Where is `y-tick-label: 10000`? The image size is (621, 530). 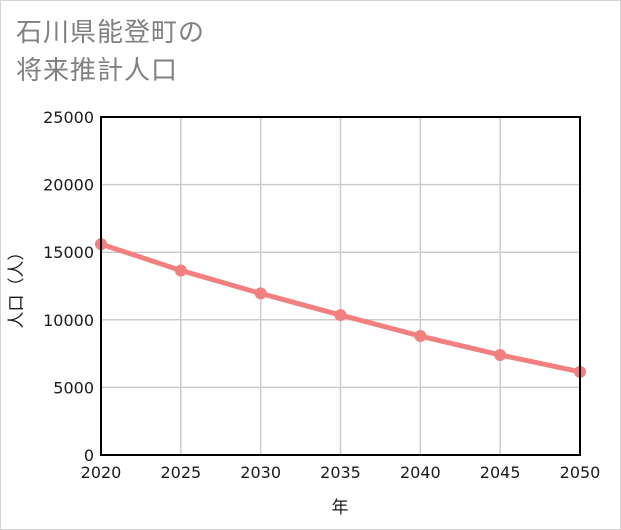 y-tick-label: 10000 is located at coordinates (68, 320).